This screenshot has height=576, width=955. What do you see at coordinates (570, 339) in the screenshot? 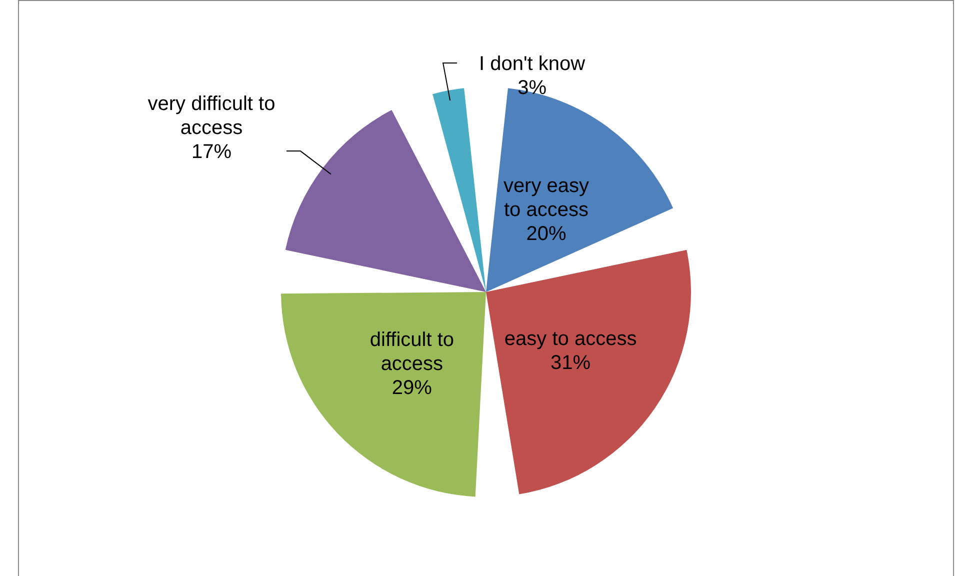
I see `slice-label: easy to access` at bounding box center [570, 339].